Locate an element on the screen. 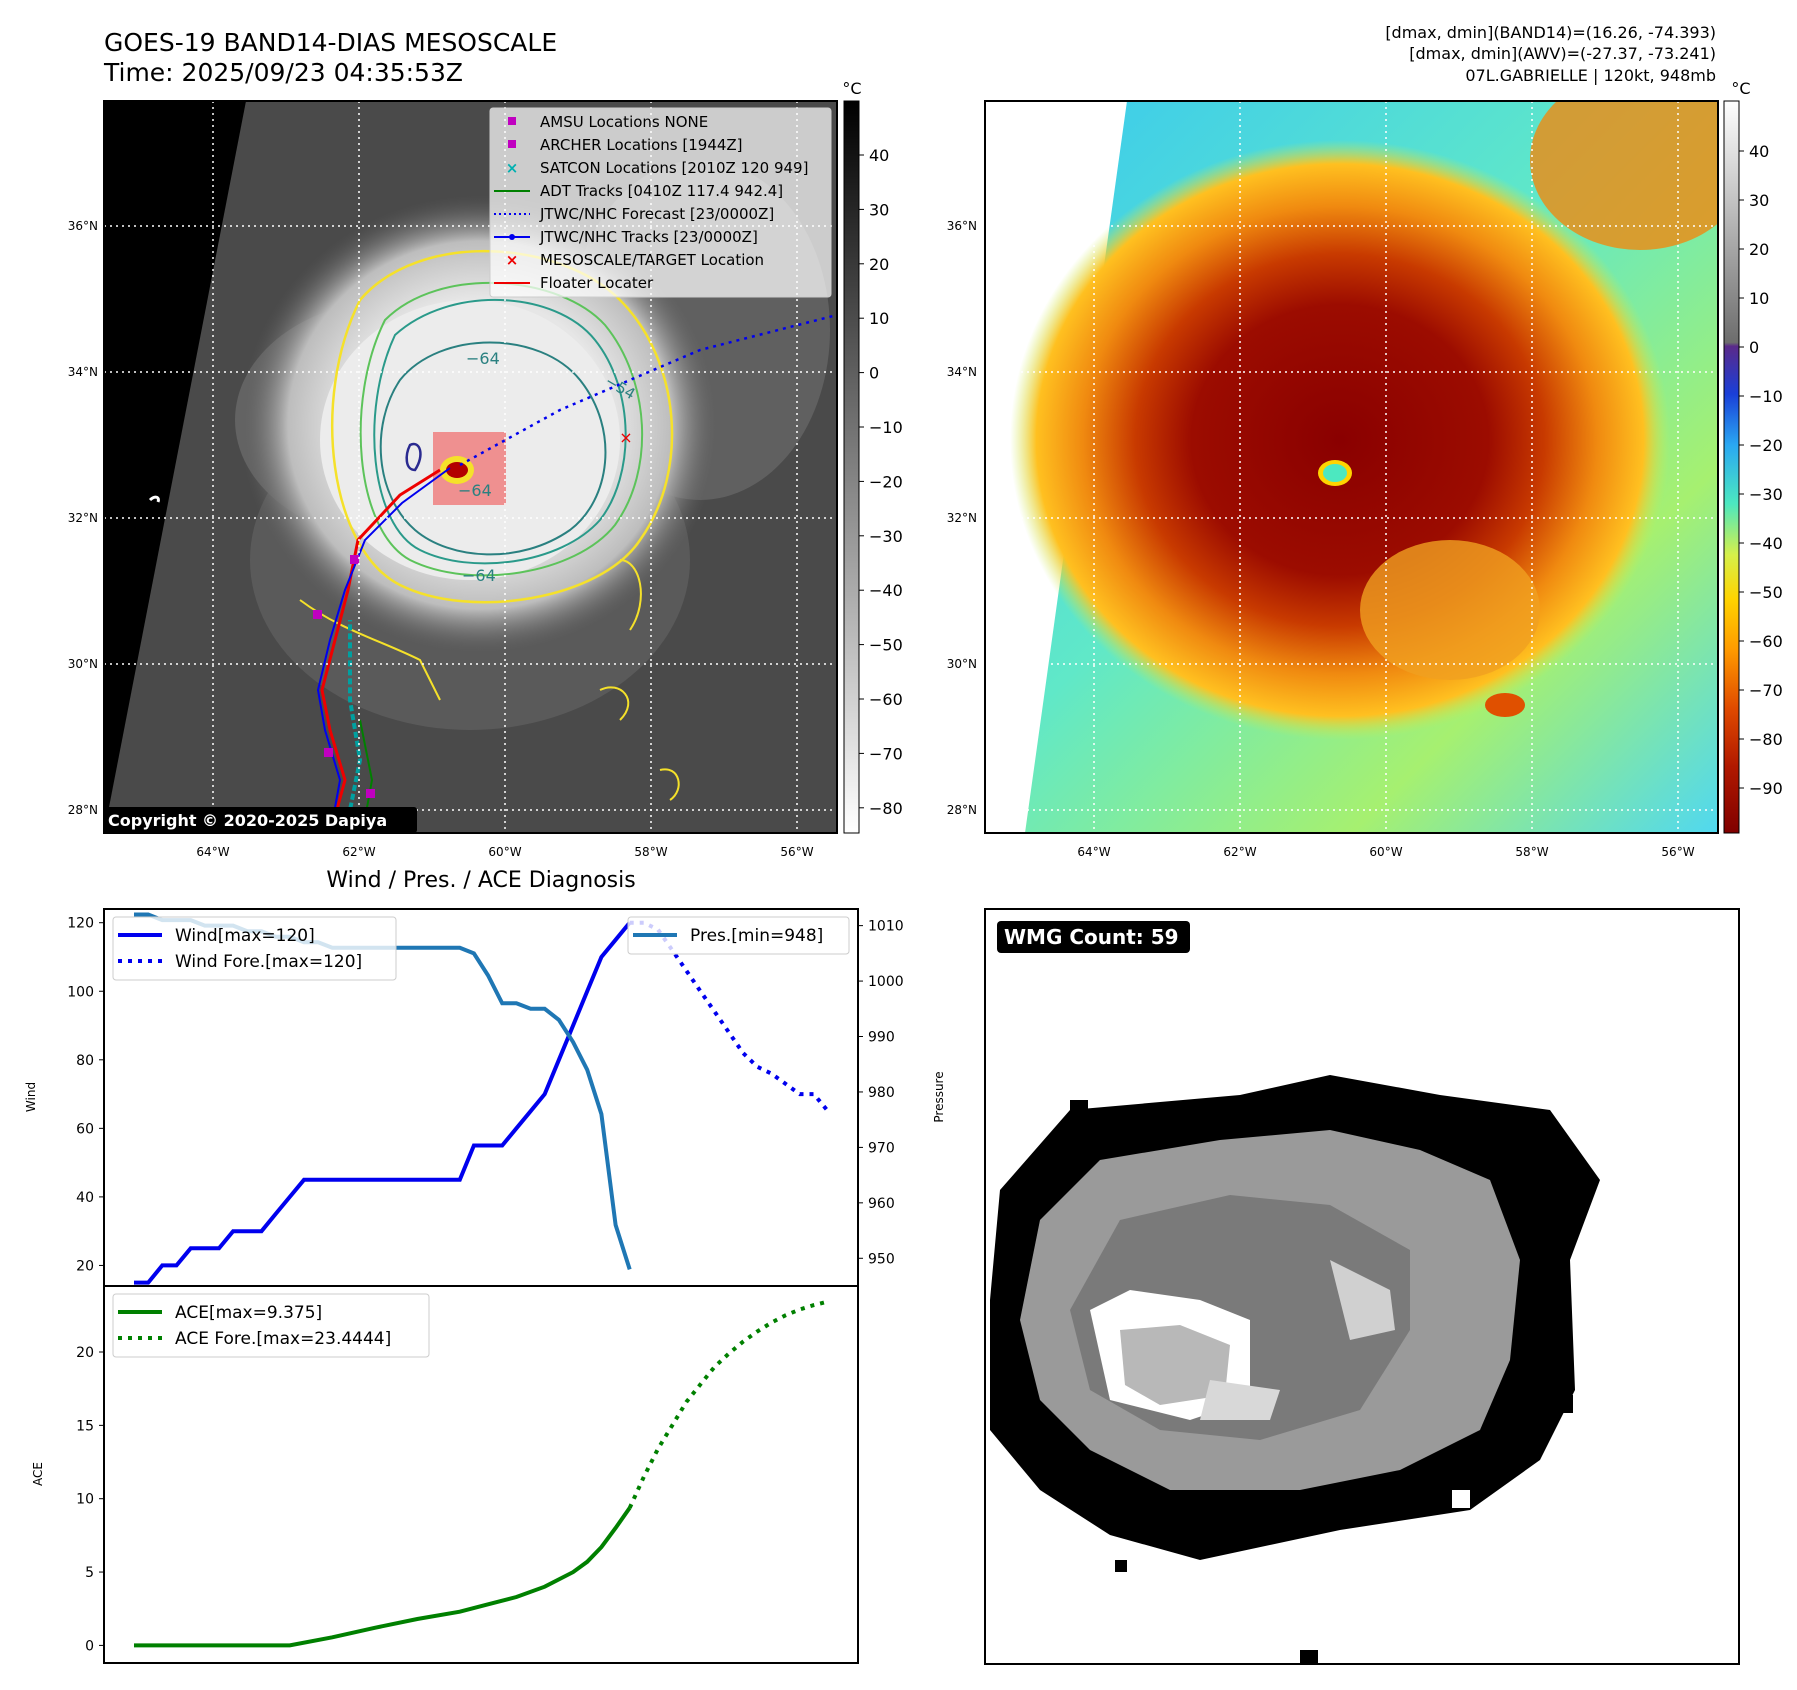 The image size is (1797, 1690). stats-line-1: [dmax, dmin](BAND14)=(16.26, -74.393) is located at coordinates (1550, 32).